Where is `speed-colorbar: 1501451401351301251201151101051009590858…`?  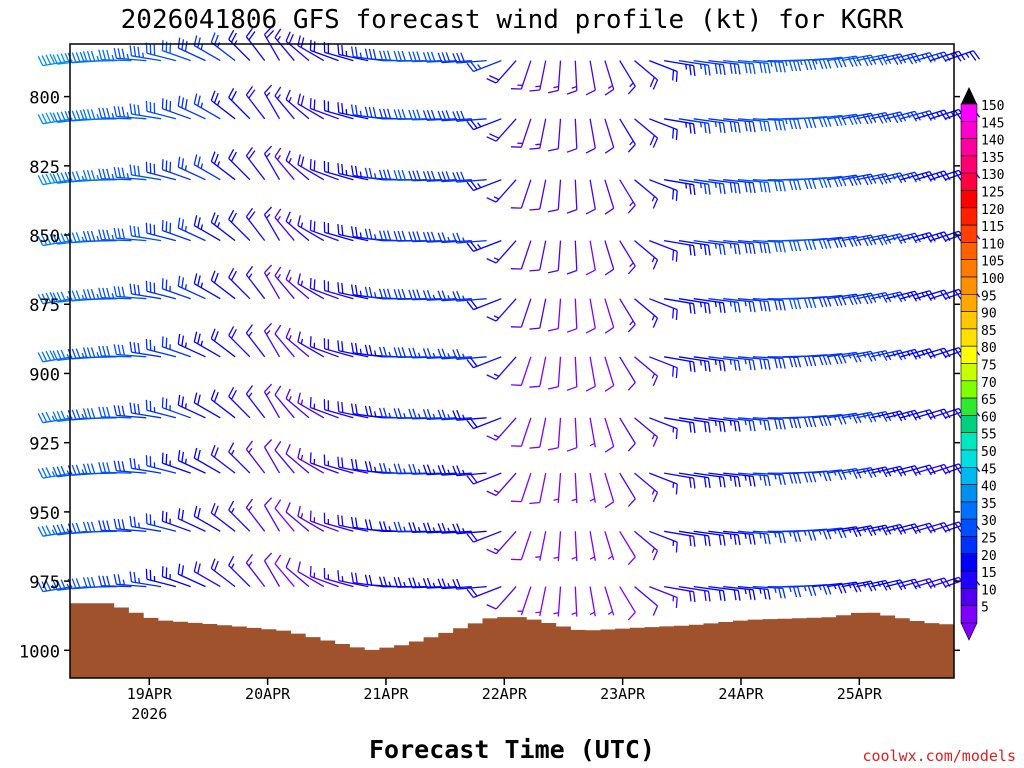 speed-colorbar: 1501451401351301251201151101051009590858… is located at coordinates (982, 364).